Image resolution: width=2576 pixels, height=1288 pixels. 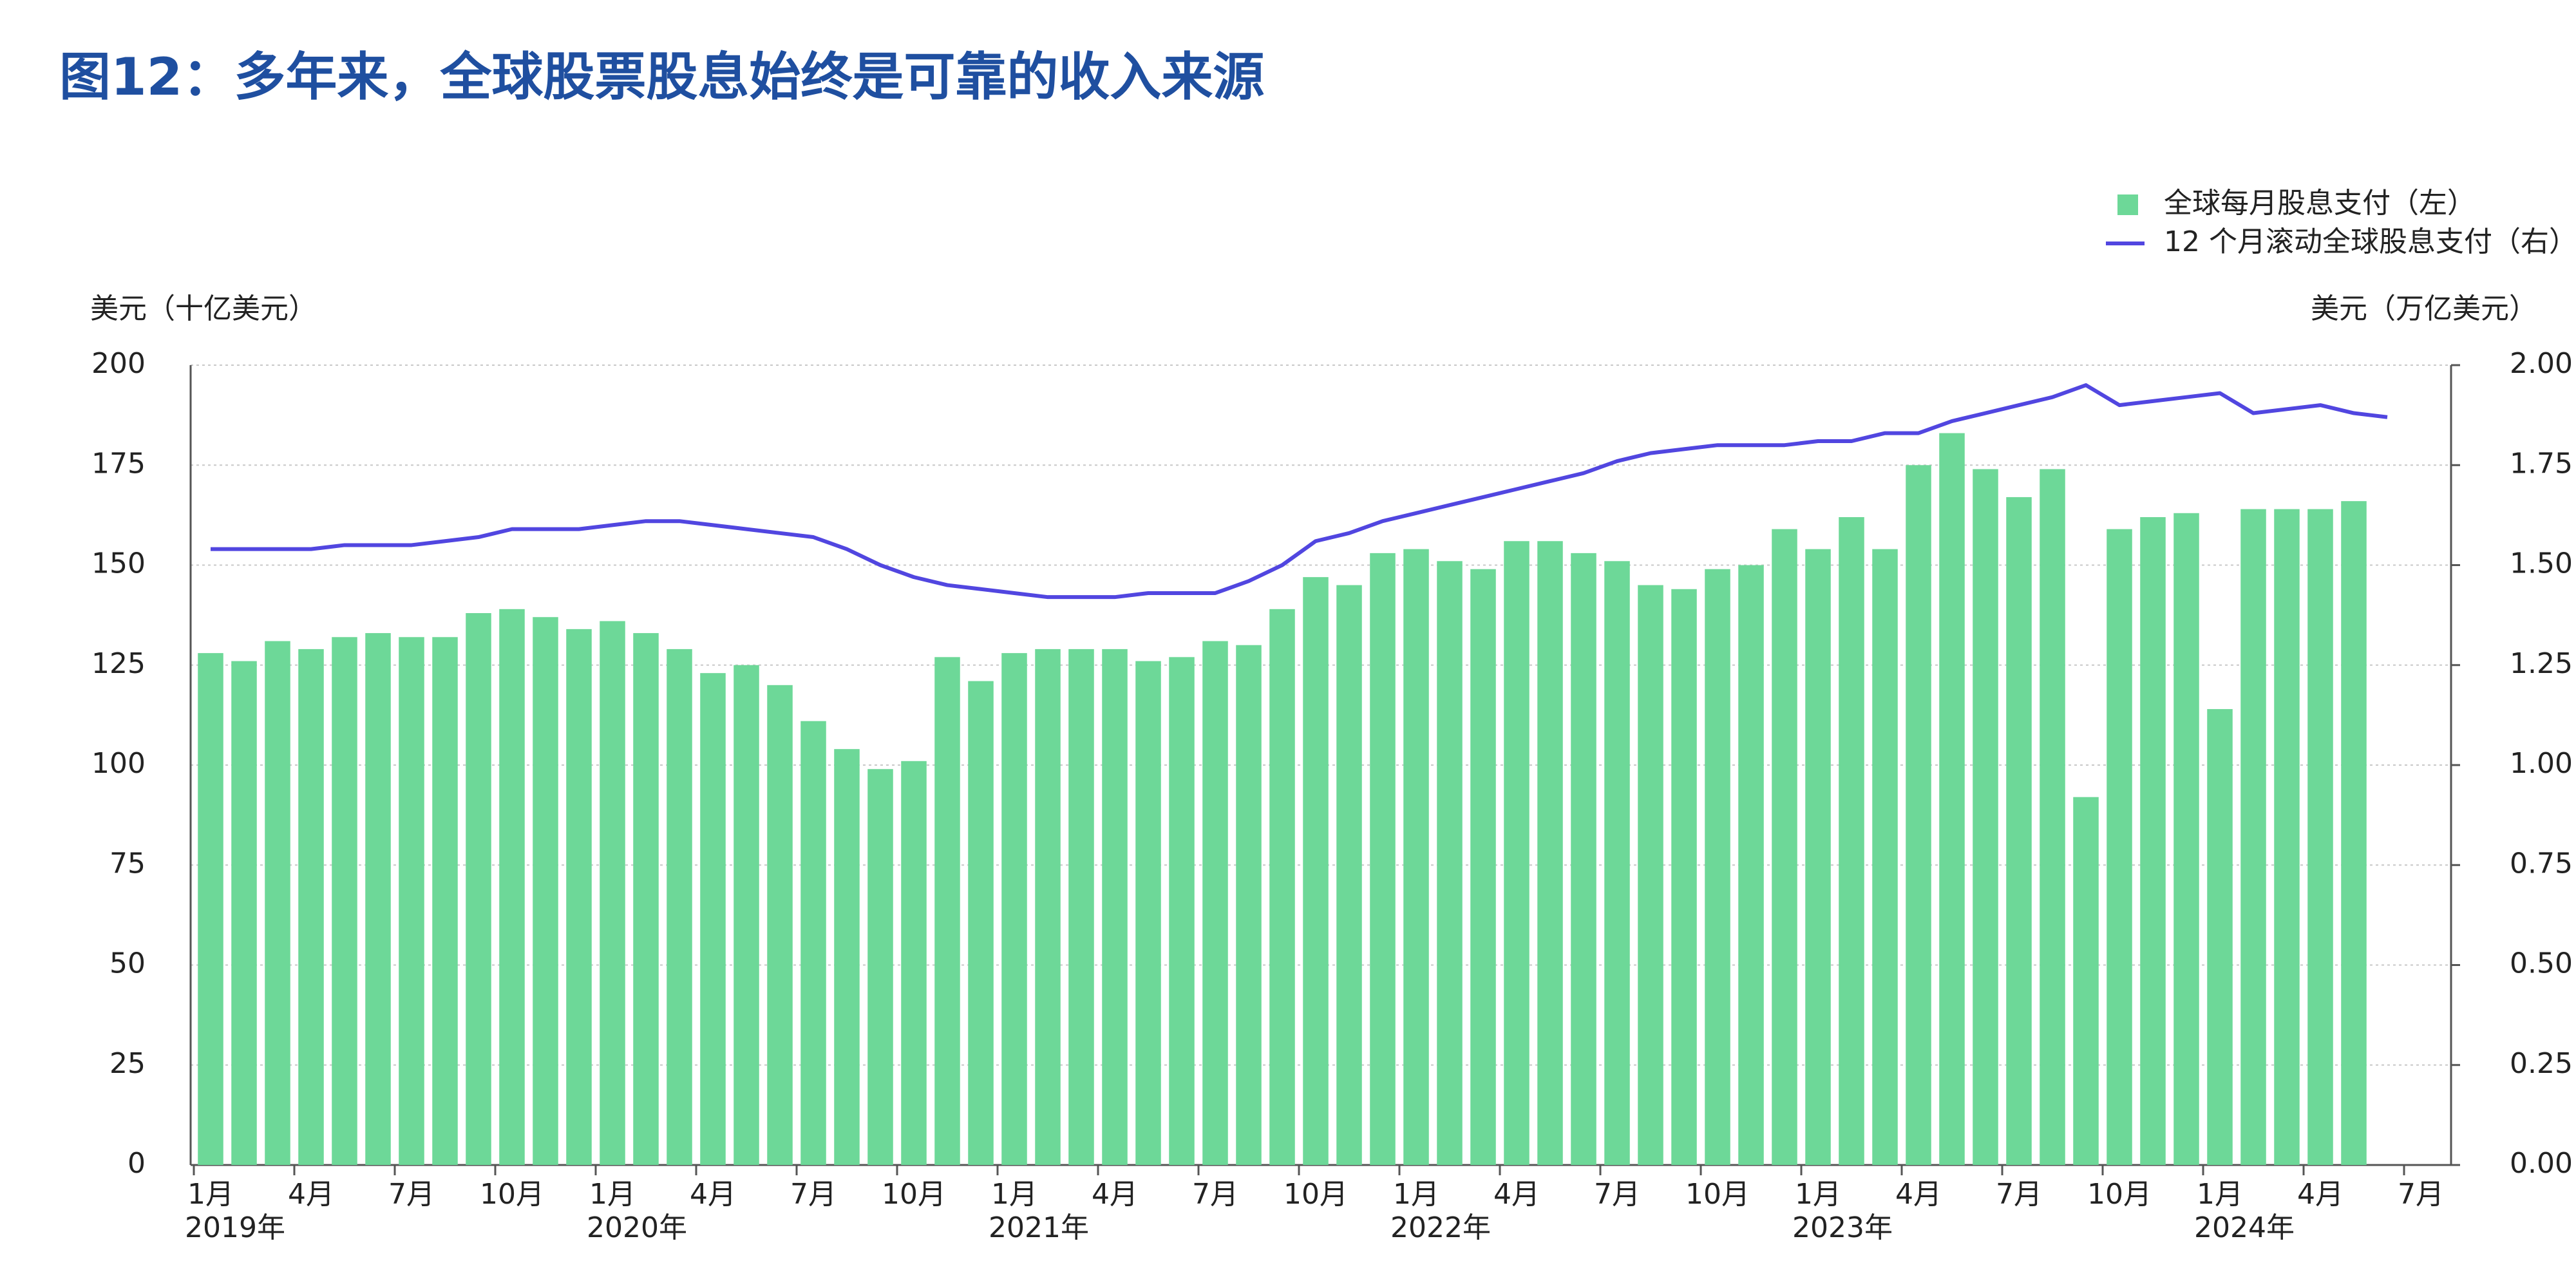 What do you see at coordinates (119, 663) in the screenshot?
I see `y-tick-label: 125` at bounding box center [119, 663].